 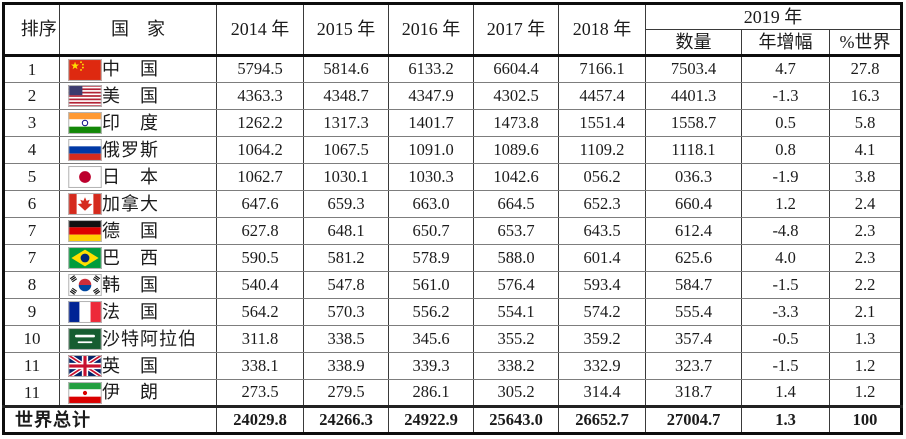 What do you see at coordinates (693, 96) in the screenshot?
I see `value-2019-quantity: 4401.3` at bounding box center [693, 96].